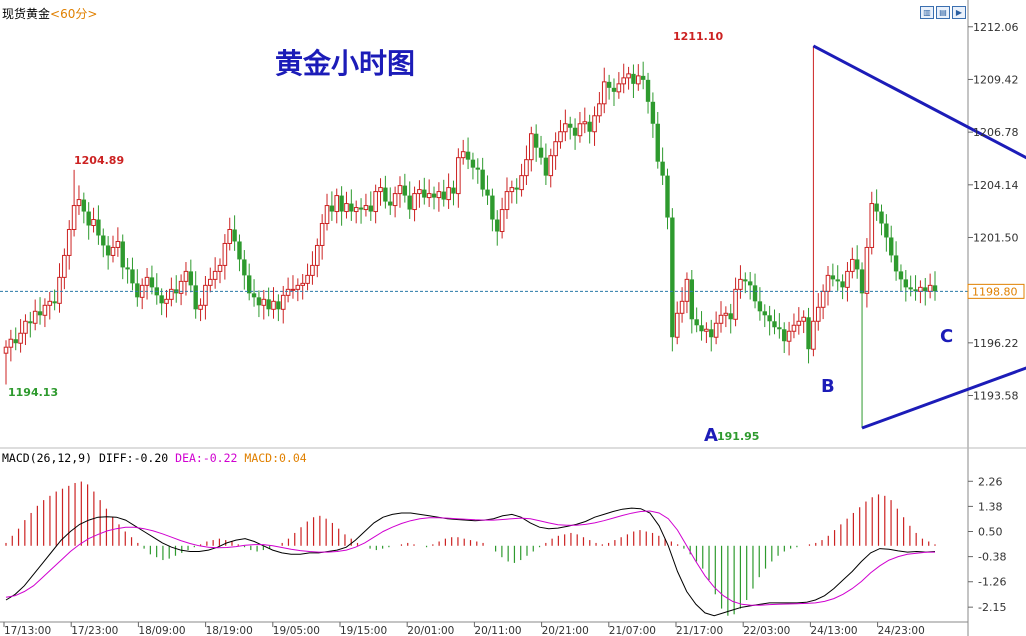 This screenshot has width=1026, height=636. Describe the element at coordinates (74, 14) in the screenshot. I see `period-label: <60分>` at that location.